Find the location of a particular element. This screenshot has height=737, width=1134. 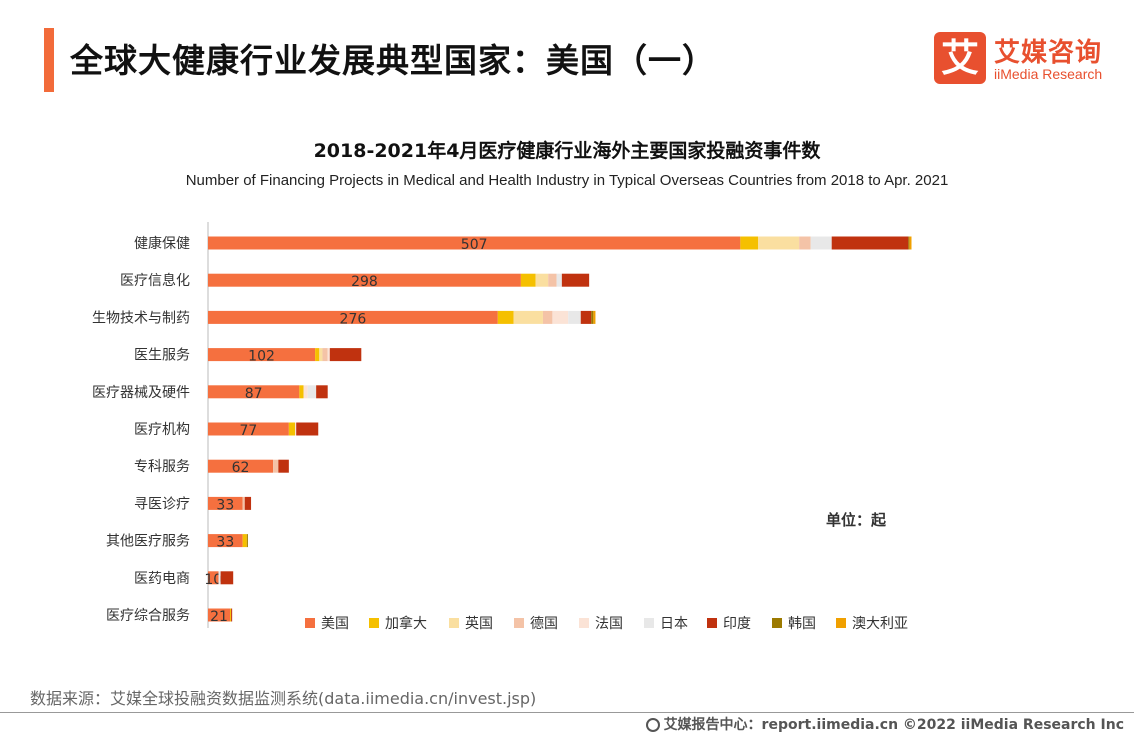

data-label: 21 is located at coordinates (219, 617).